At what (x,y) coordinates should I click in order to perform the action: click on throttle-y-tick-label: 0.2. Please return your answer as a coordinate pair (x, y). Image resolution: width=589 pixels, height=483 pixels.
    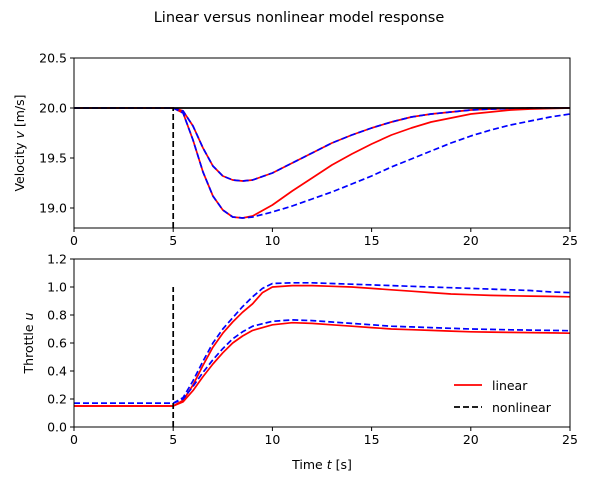
    Looking at the image, I should click on (57, 399).